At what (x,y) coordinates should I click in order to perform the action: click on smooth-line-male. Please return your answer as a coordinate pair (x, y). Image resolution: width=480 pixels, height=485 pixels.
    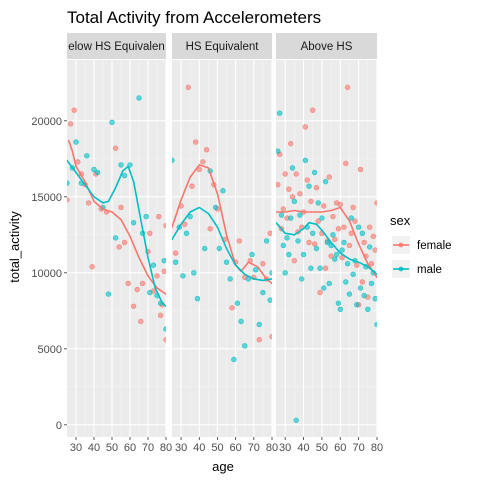
    Looking at the image, I should click on (326, 248).